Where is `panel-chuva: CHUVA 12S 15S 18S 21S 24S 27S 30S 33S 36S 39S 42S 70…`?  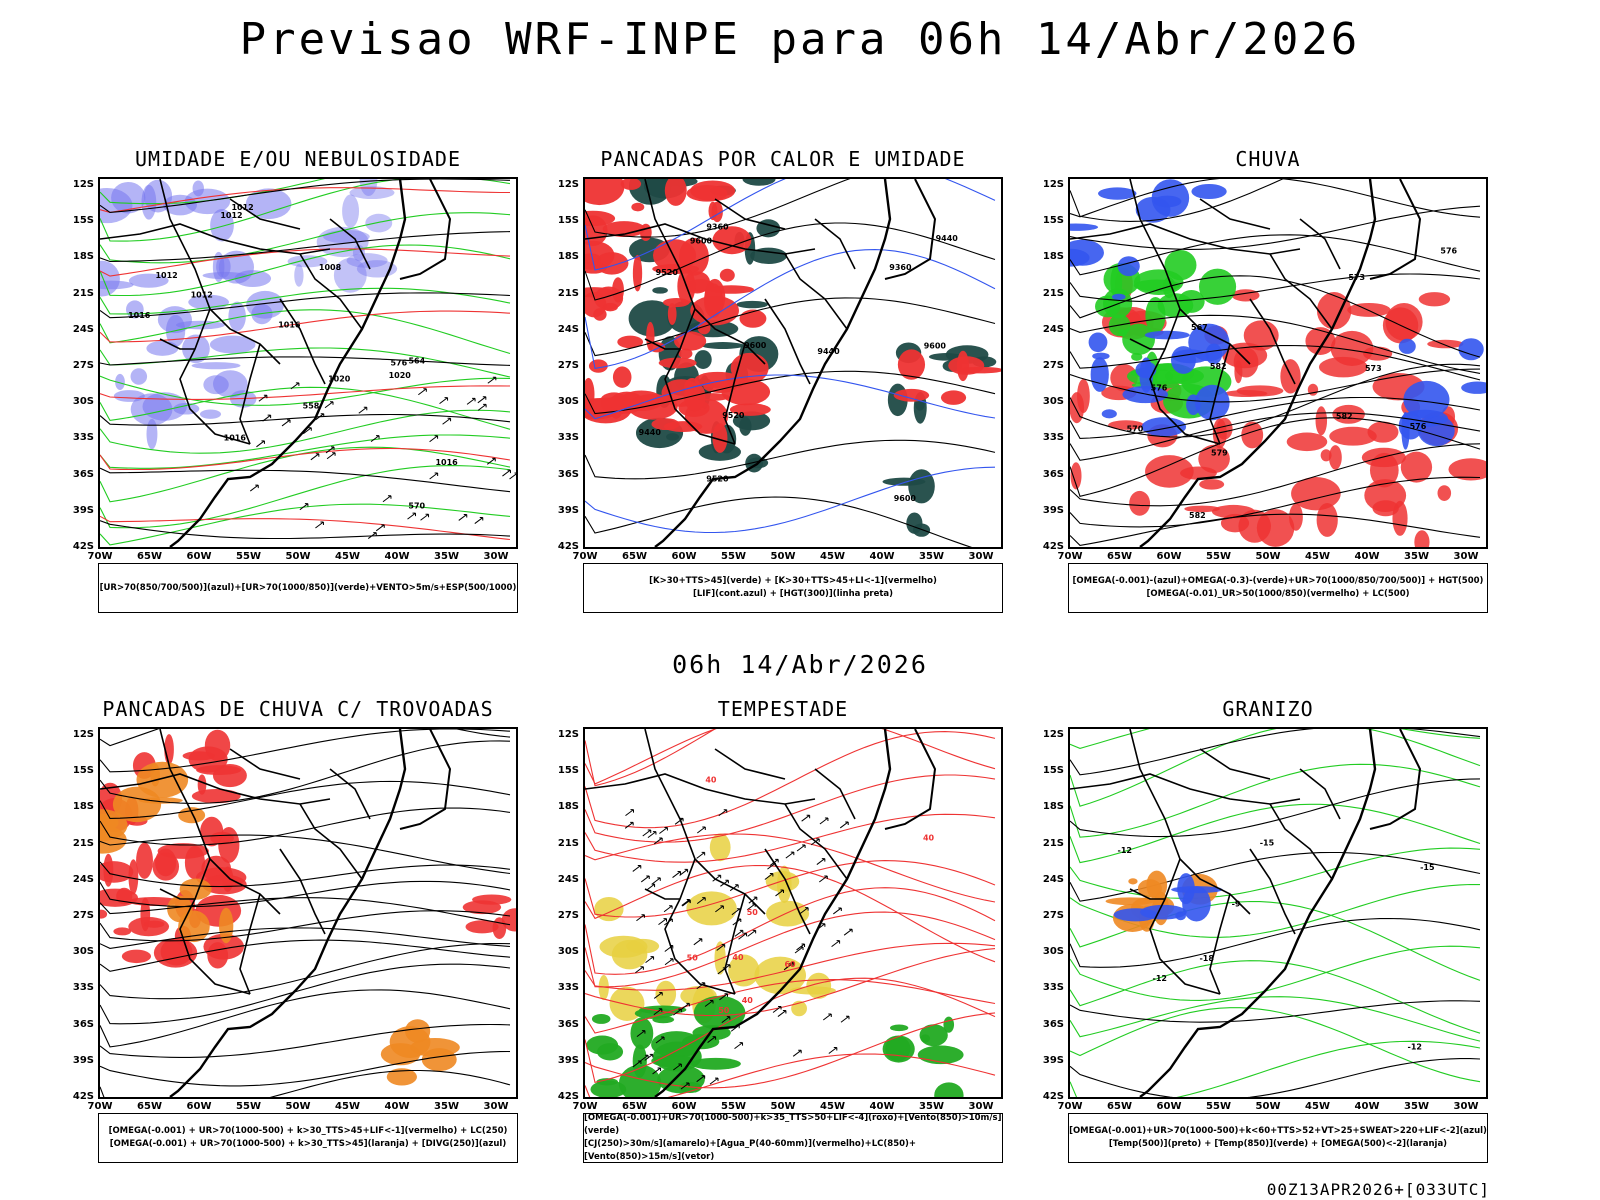
panel-chuva: CHUVA 12S 15S 18S 21S 24S 27S 30S 33S 36S 39S 42S 70… is located at coordinates (1268, 387).